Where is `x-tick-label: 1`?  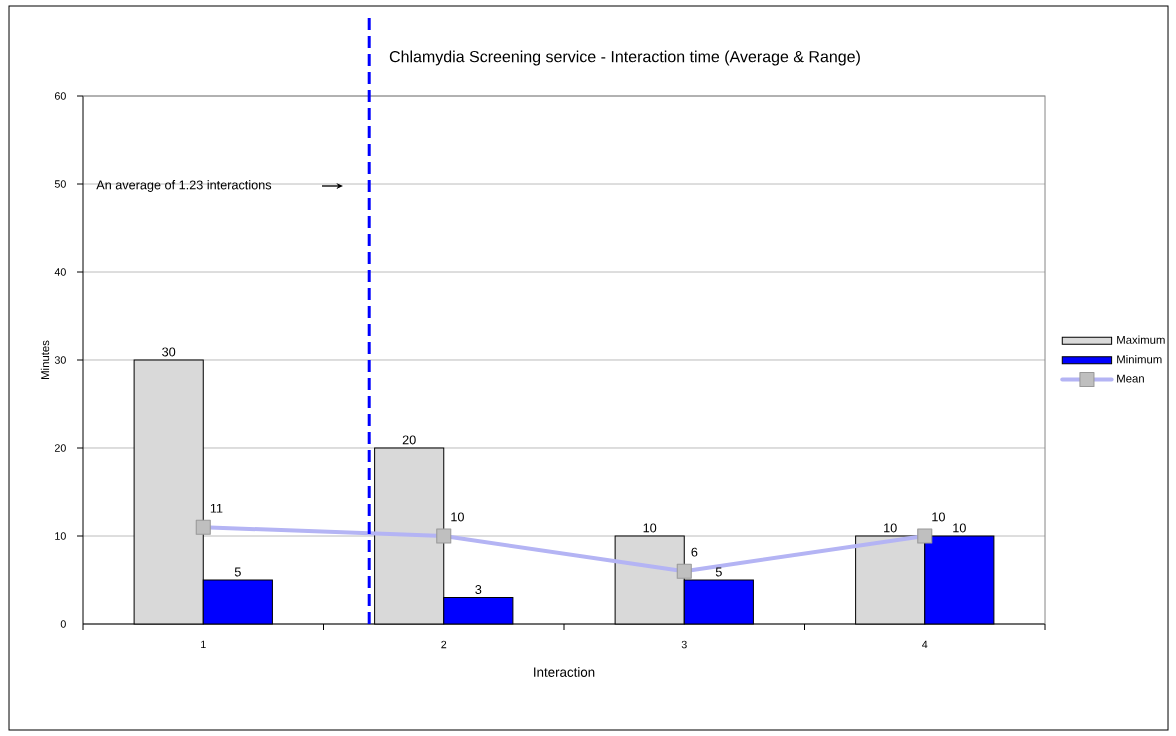 x-tick-label: 1 is located at coordinates (203, 644).